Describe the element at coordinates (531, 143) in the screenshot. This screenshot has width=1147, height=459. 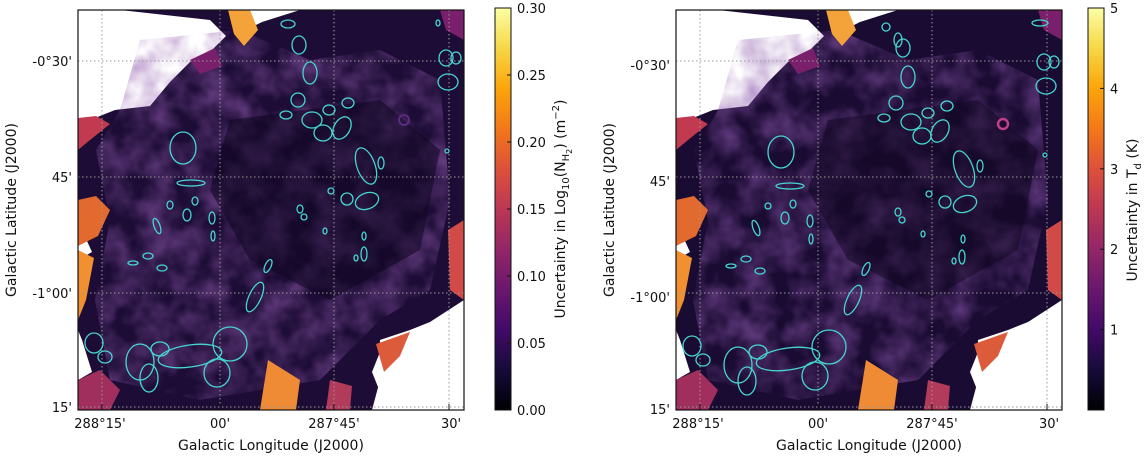
I see `colorbar-tick-label: 0.20` at that location.